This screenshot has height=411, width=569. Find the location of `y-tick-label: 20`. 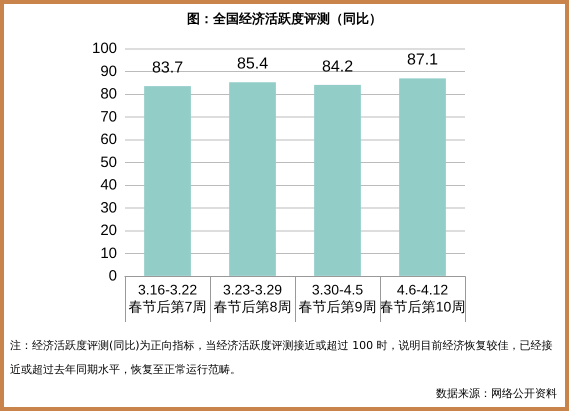

y-tick-label: 20 is located at coordinates (109, 231).